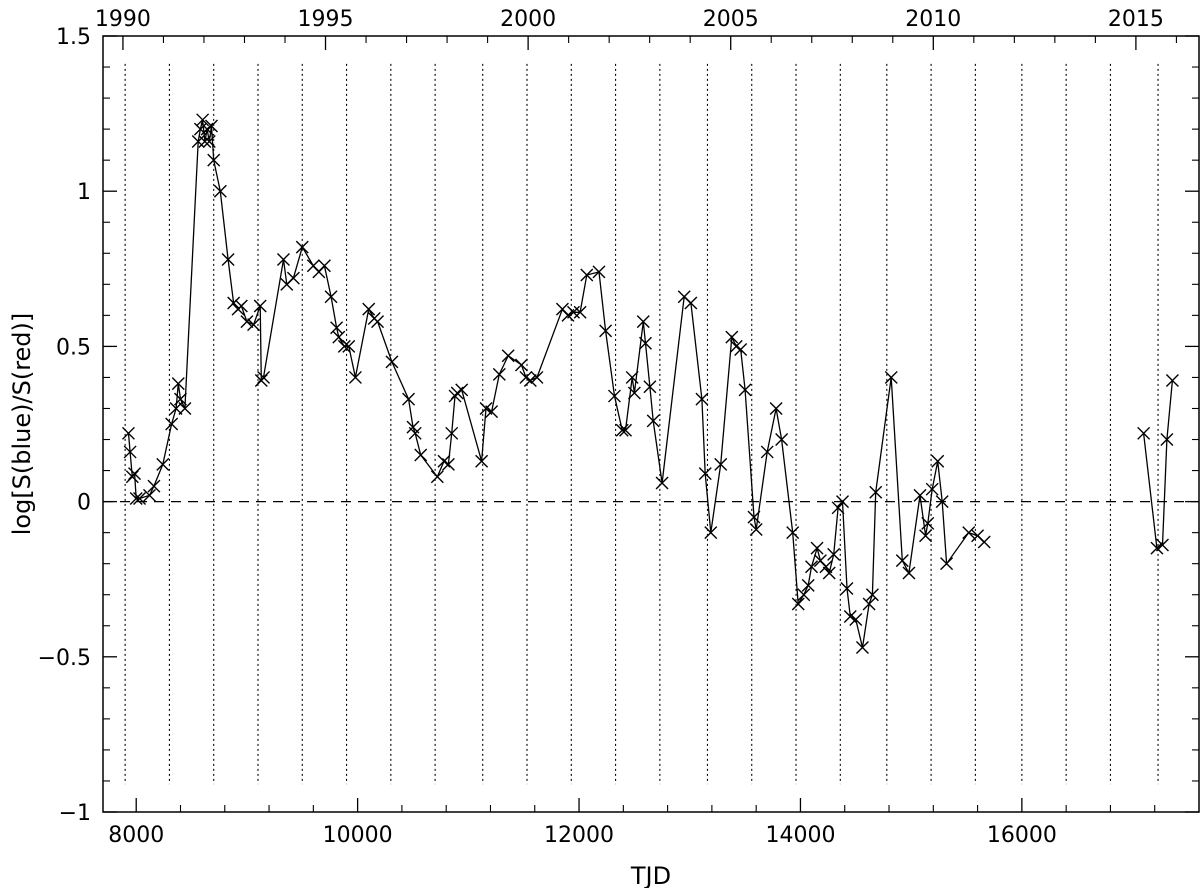 The width and height of the screenshot is (1200, 888). I want to click on y-tick-label: 0, so click(84, 503).